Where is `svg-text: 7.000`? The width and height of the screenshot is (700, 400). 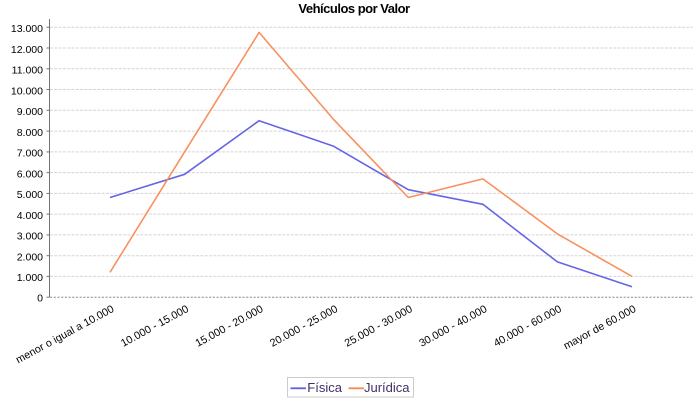
svg-text: 7.000 is located at coordinates (30, 154).